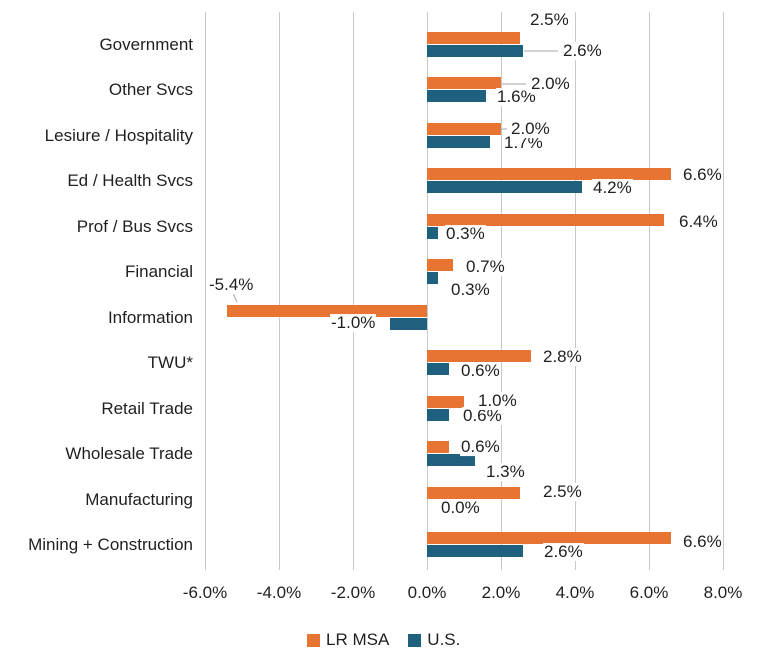  I want to click on x-axis-tick-label: 0.0%, so click(427, 592).